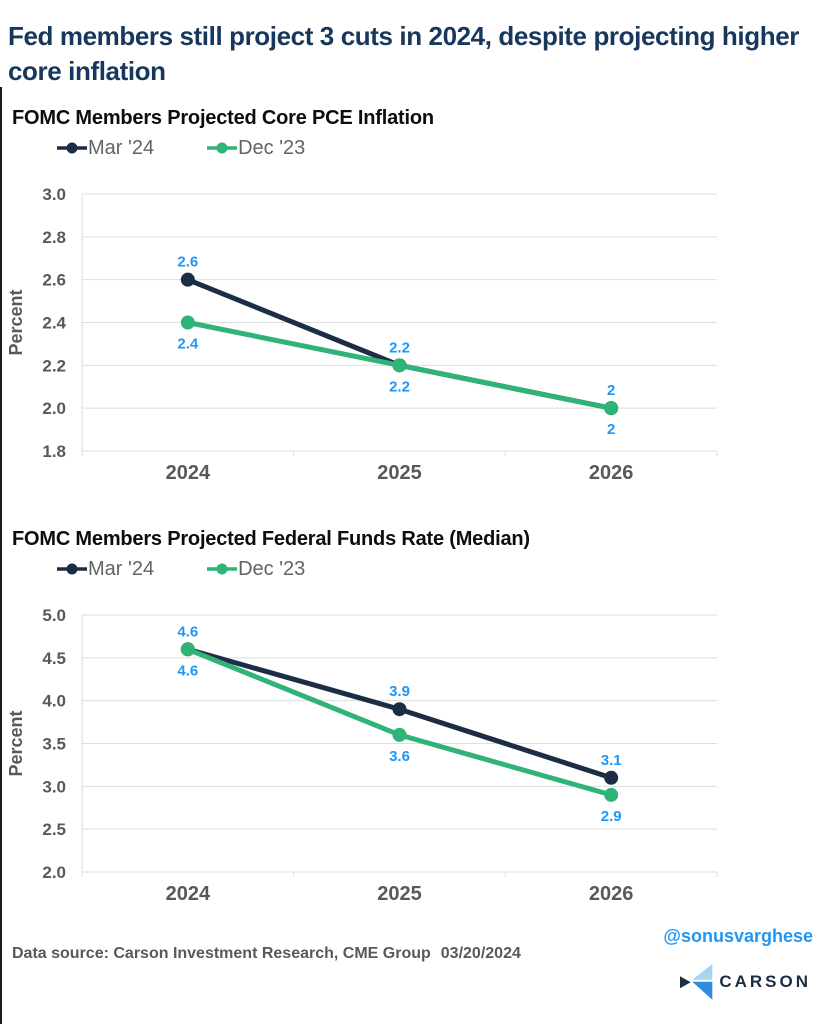 Image resolution: width=823 pixels, height=1024 pixels. What do you see at coordinates (181, 569) in the screenshot?
I see `chart2-legend: Mar '24 Dec '23` at bounding box center [181, 569].